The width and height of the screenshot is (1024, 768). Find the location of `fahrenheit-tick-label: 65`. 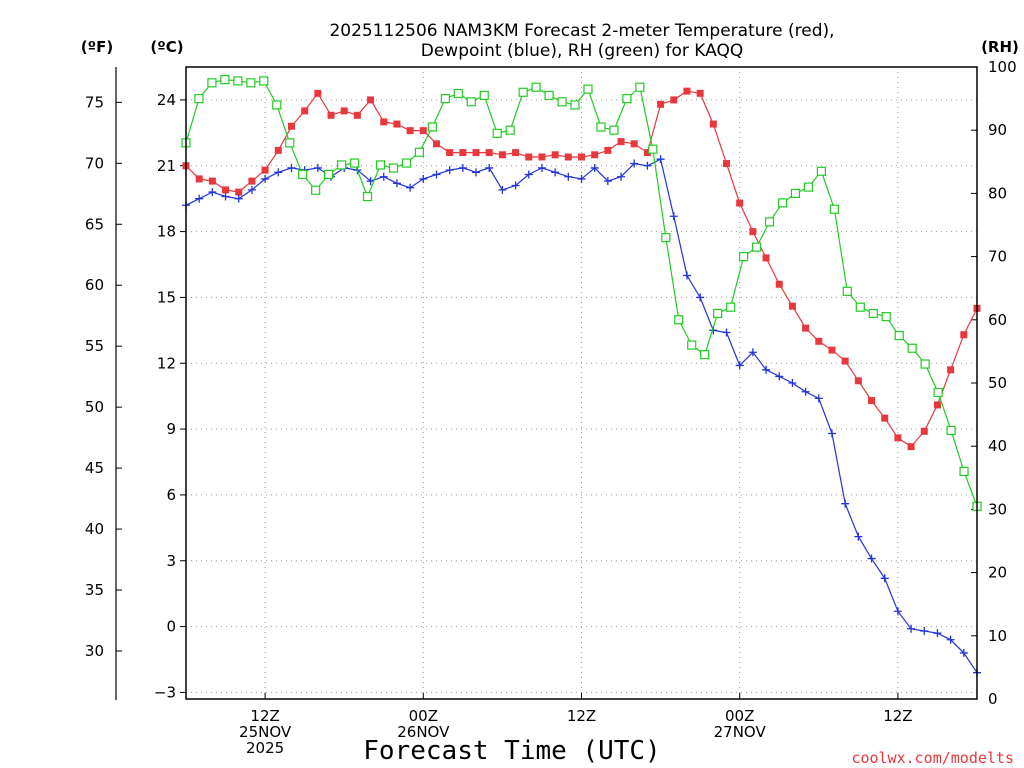

fahrenheit-tick-label: 65 is located at coordinates (94, 224).